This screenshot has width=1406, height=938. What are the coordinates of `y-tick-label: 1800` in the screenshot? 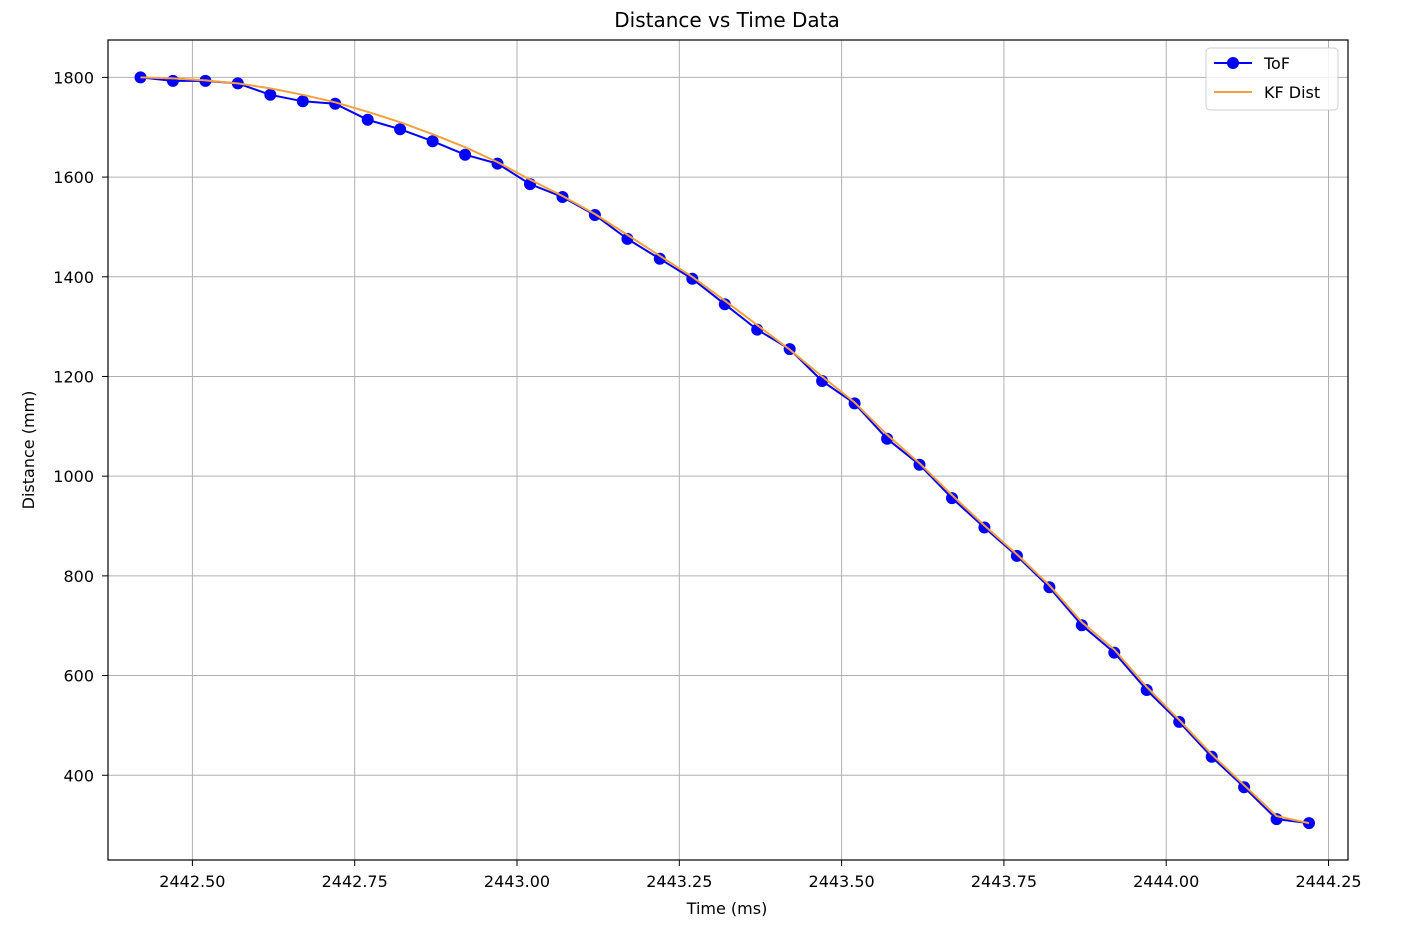 It's located at (73, 77).